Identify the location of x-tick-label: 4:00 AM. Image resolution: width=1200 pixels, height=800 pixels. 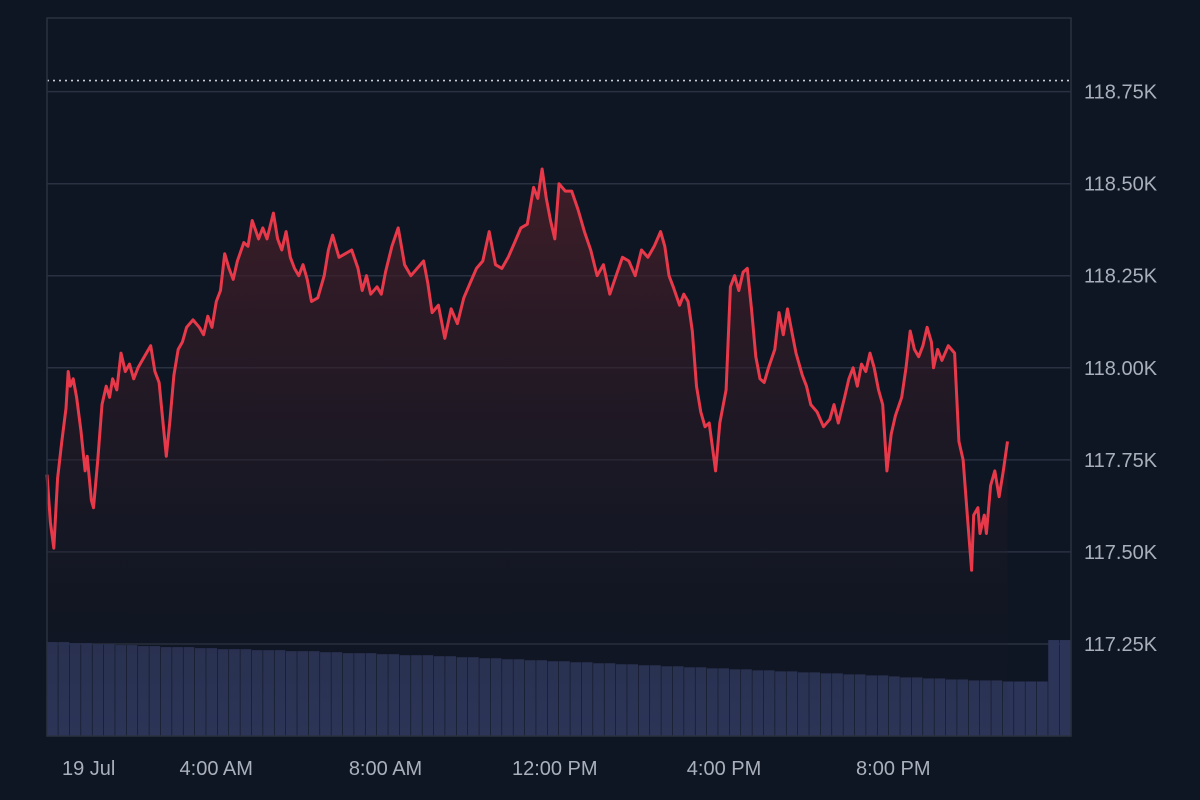
(216, 769).